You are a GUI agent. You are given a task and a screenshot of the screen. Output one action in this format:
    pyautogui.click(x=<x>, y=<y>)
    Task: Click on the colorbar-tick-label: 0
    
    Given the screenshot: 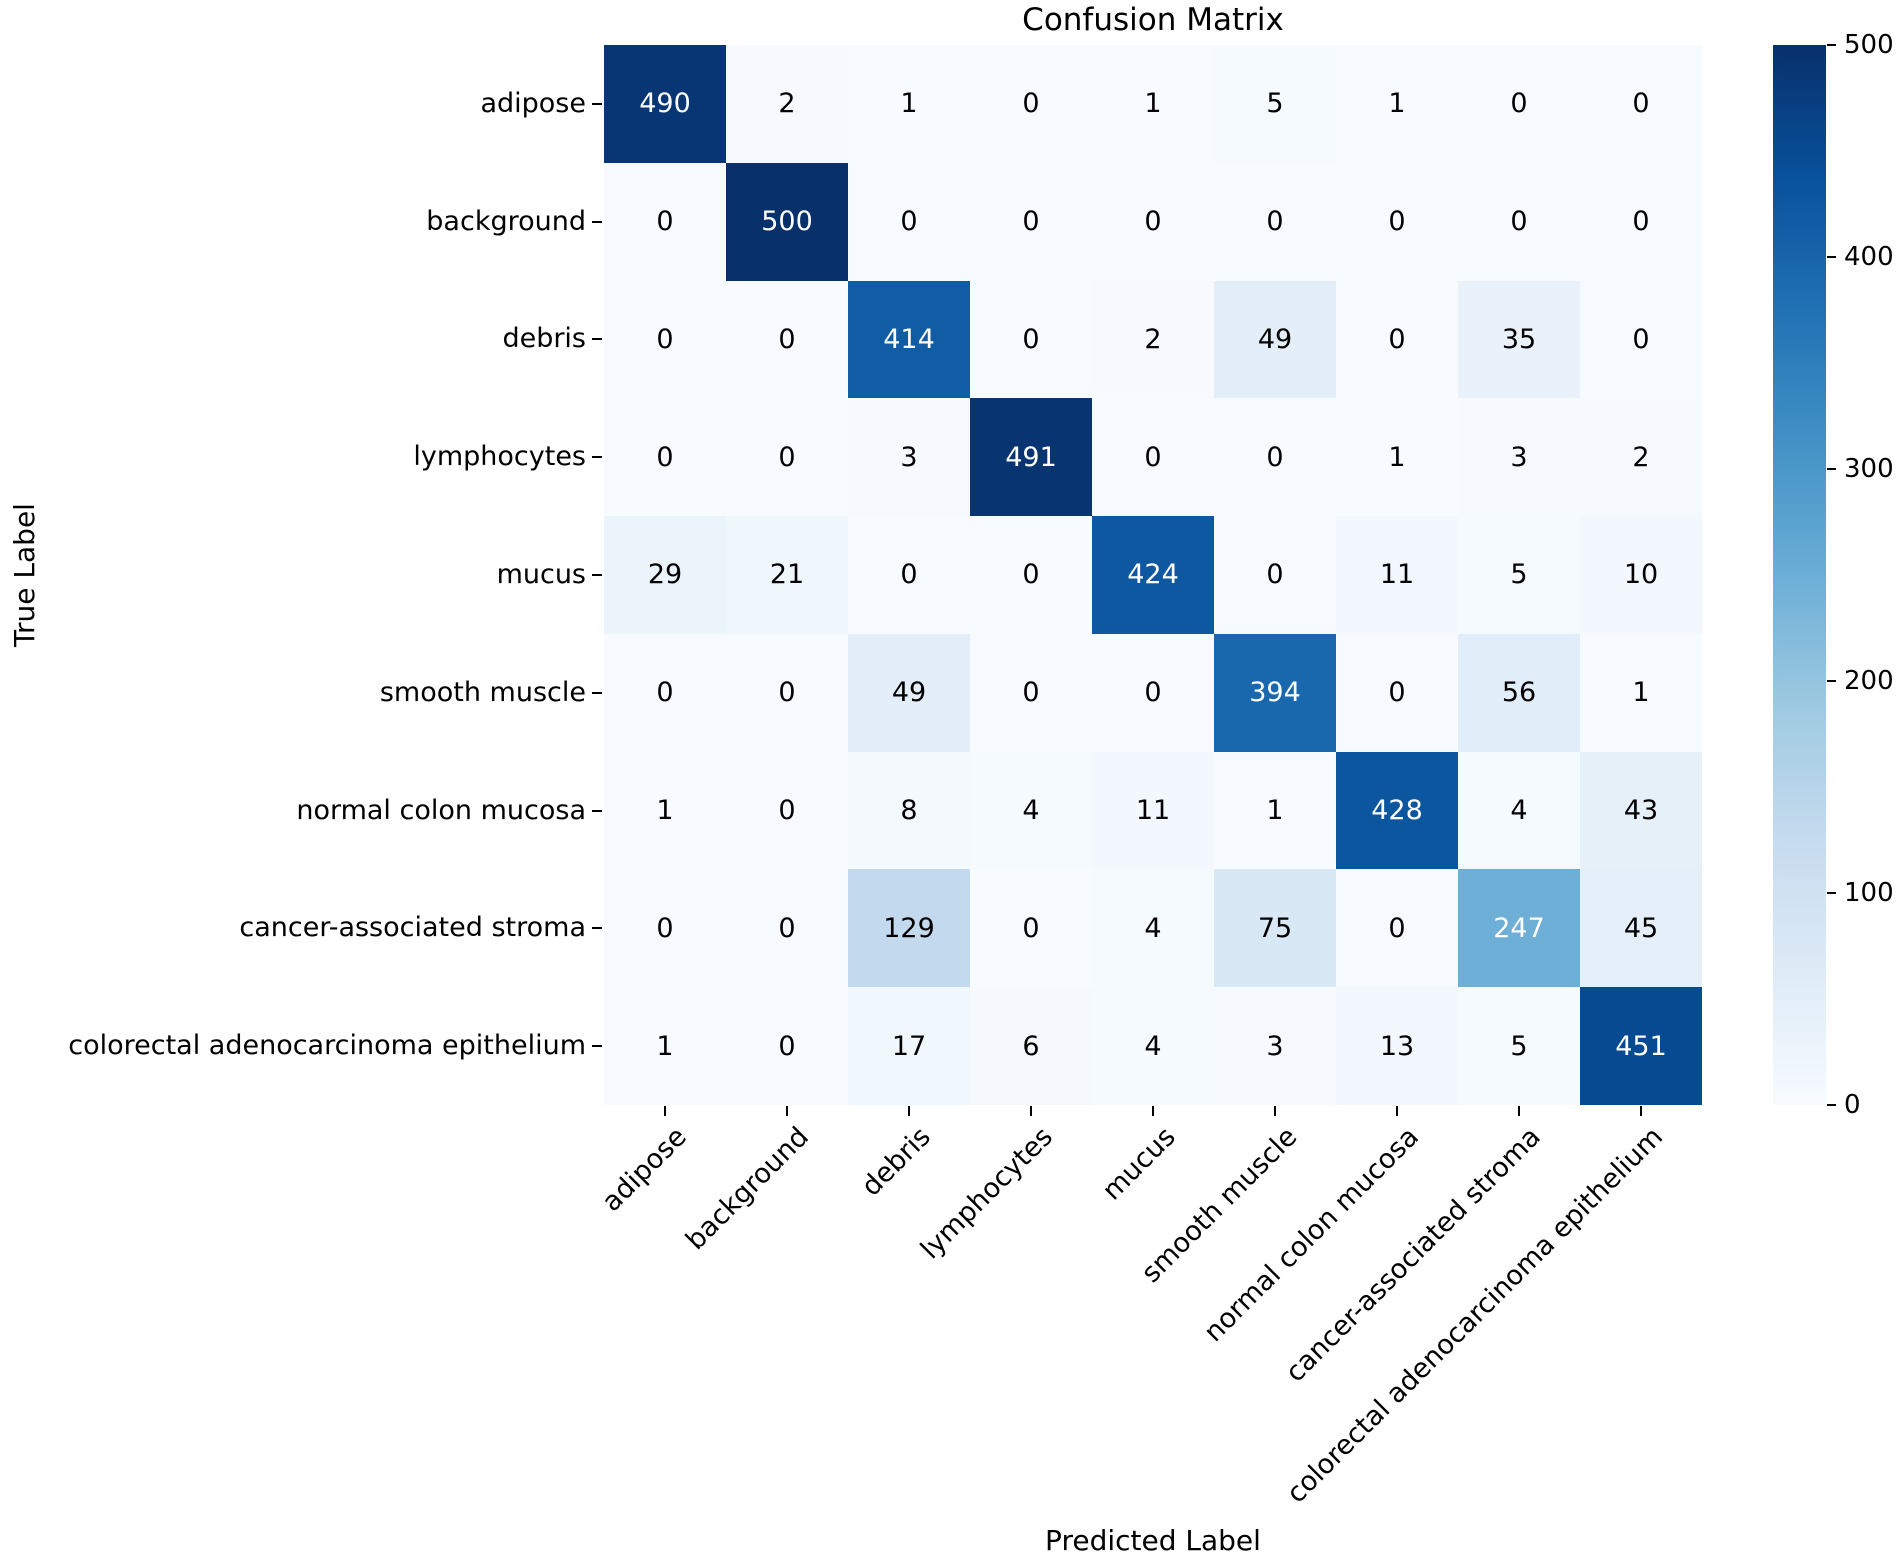 What is the action you would take?
    pyautogui.click(x=1852, y=1105)
    